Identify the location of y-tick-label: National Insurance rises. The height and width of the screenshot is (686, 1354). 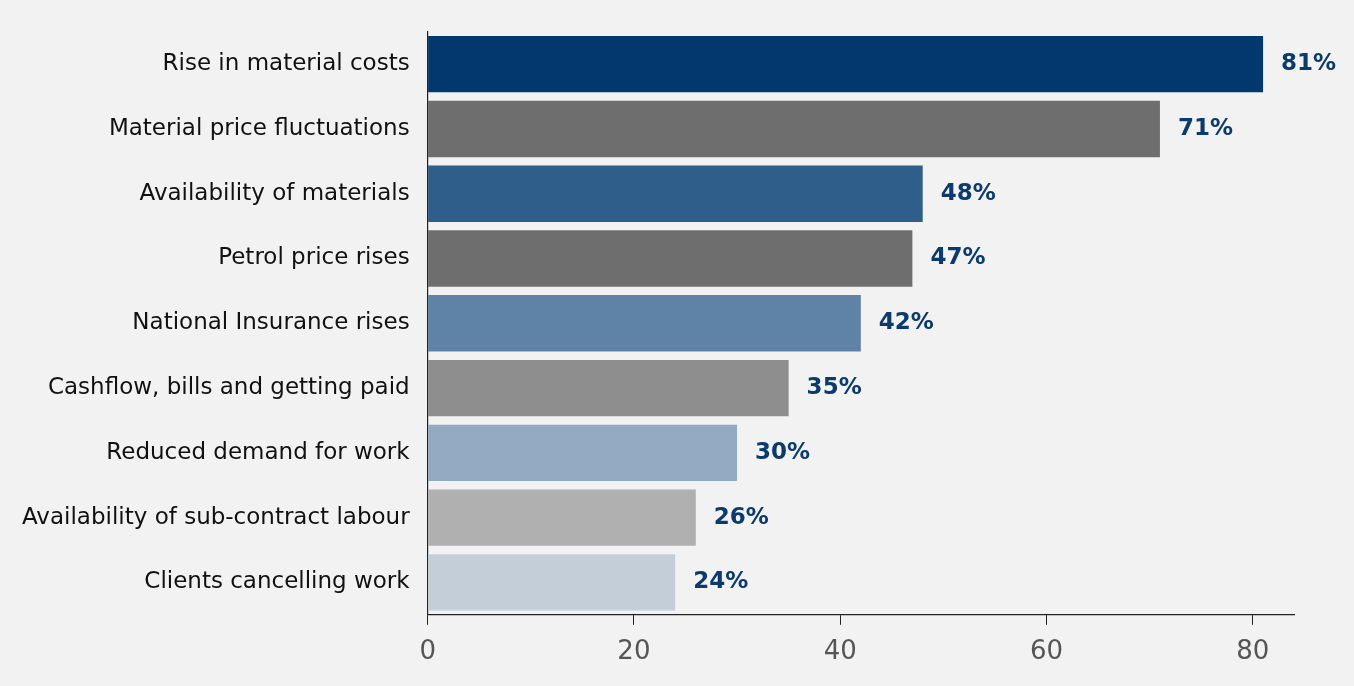
(271, 321).